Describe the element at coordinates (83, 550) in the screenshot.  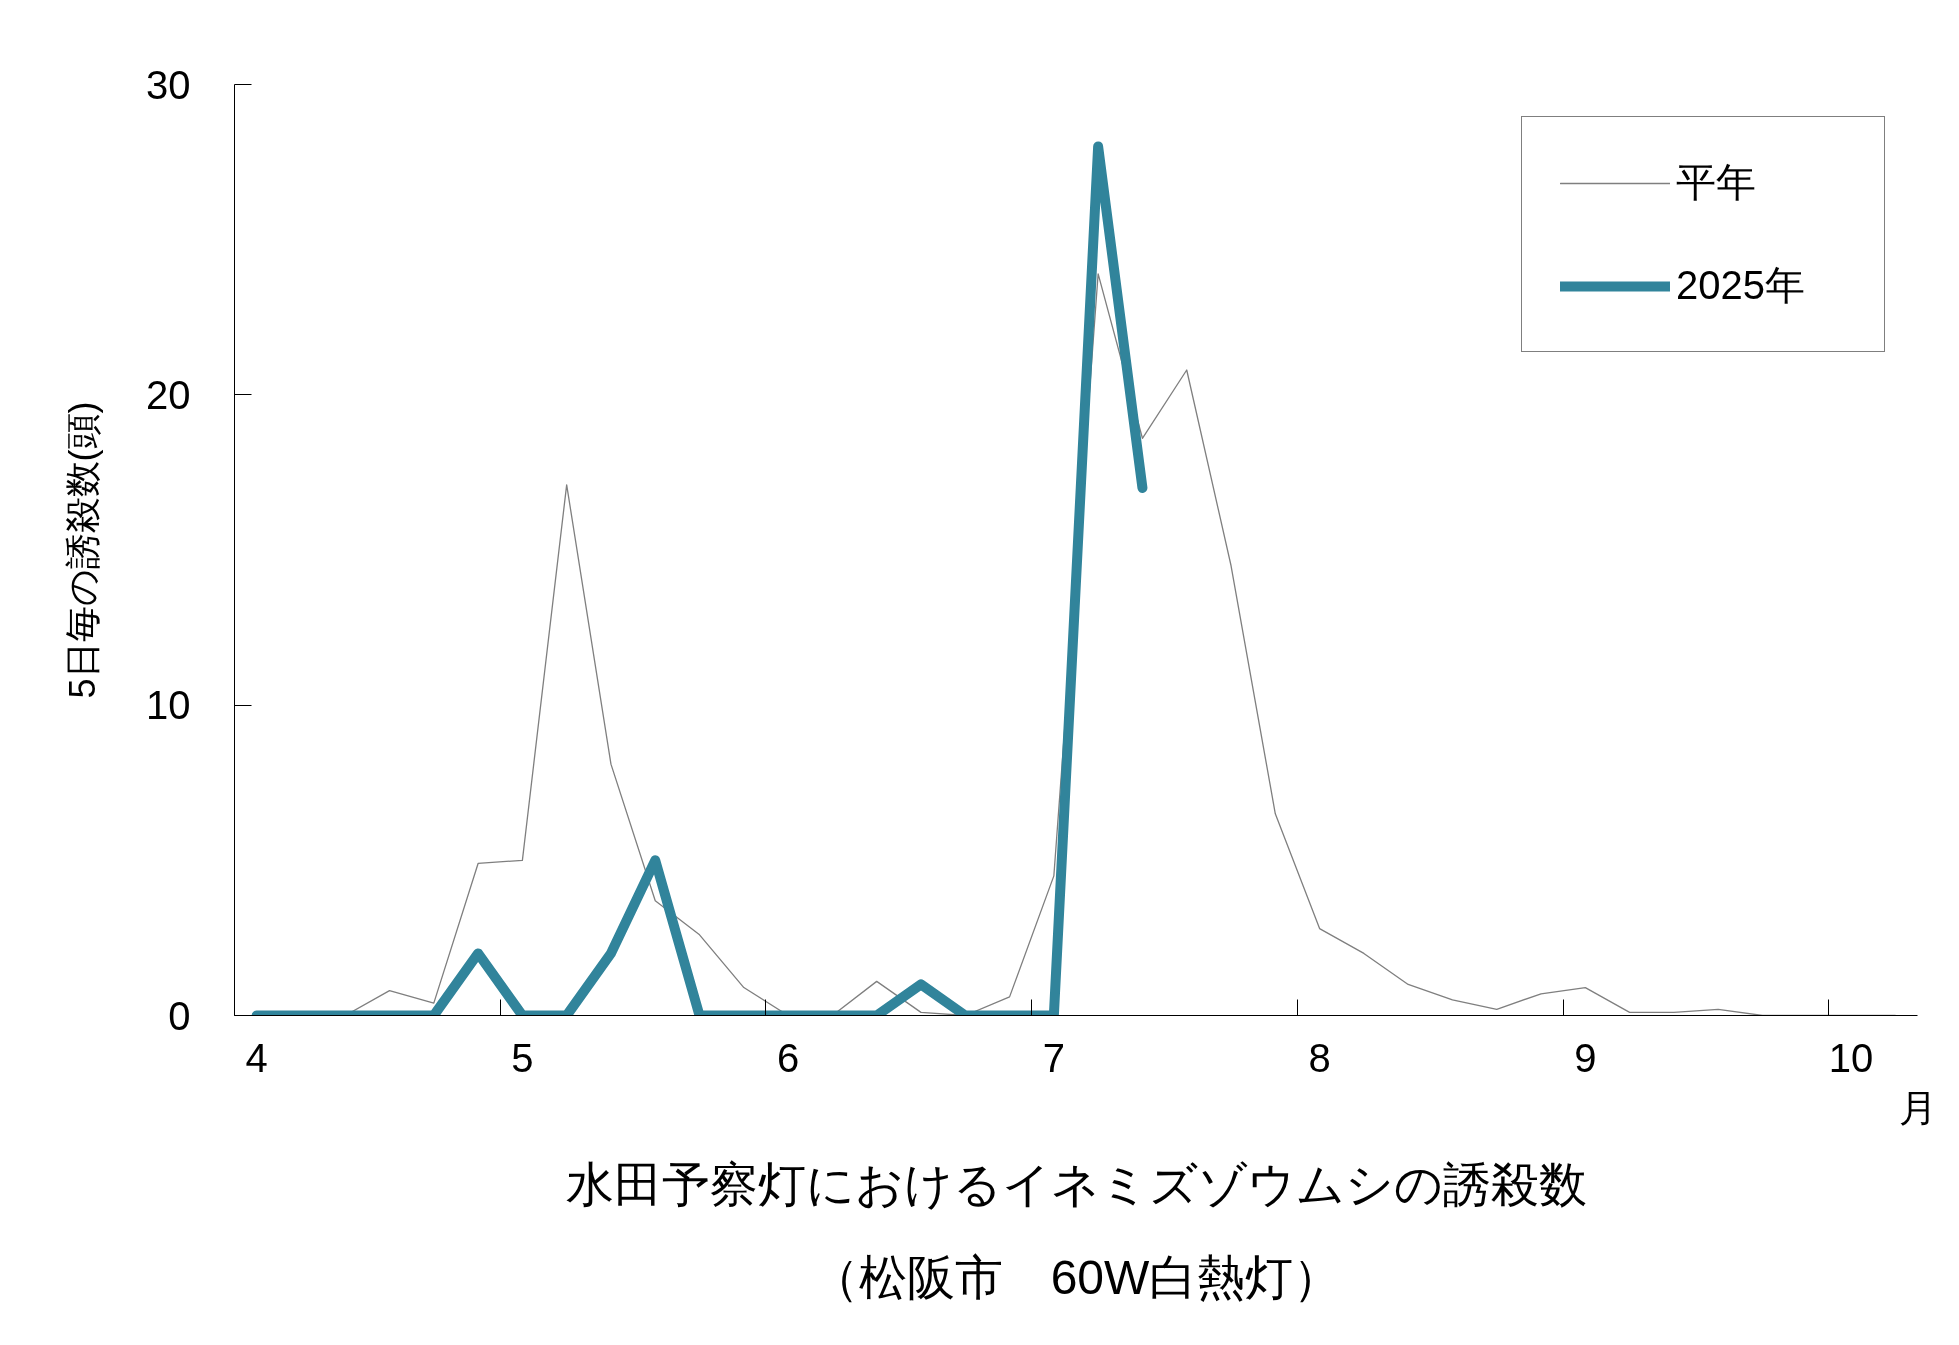
I see `y-axis-title: 5日毎の誘殺数(頭)` at that location.